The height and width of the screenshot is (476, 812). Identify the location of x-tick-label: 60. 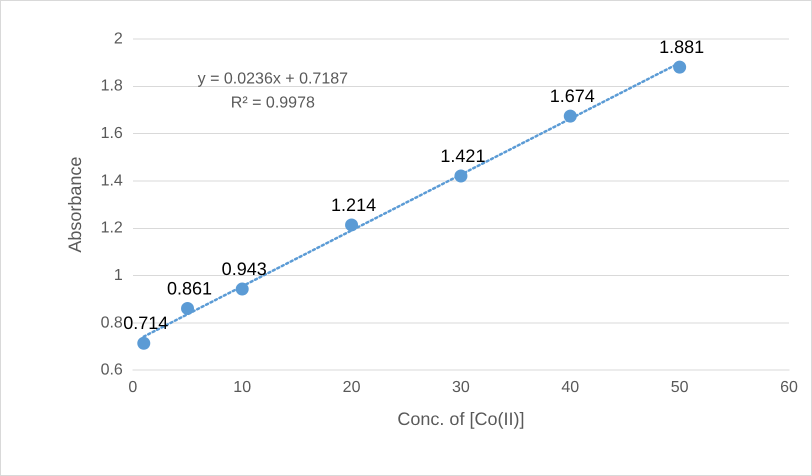
(789, 387).